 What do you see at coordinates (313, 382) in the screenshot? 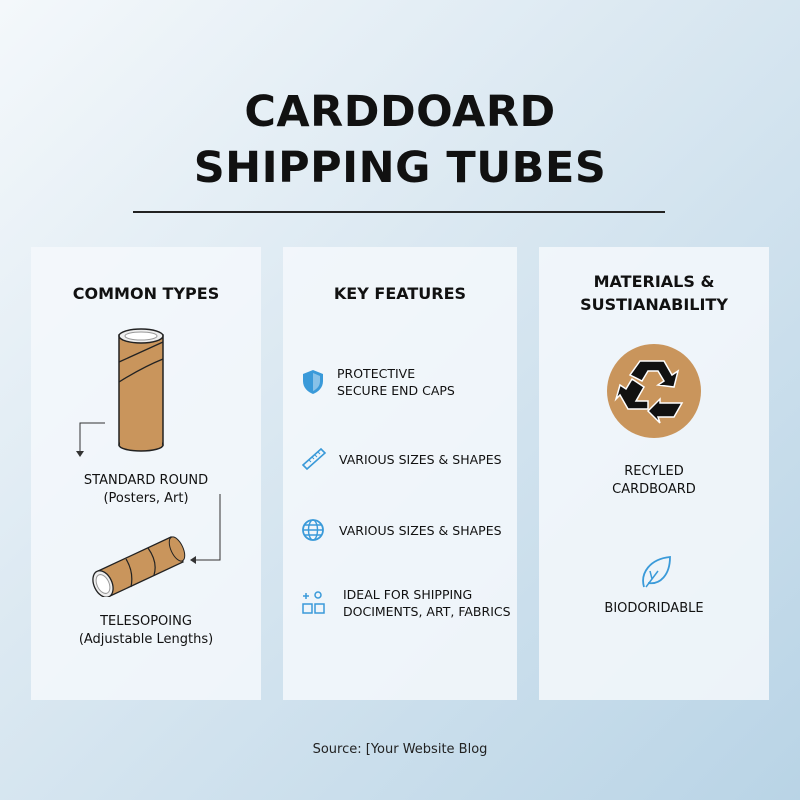
I see `shield-icon` at bounding box center [313, 382].